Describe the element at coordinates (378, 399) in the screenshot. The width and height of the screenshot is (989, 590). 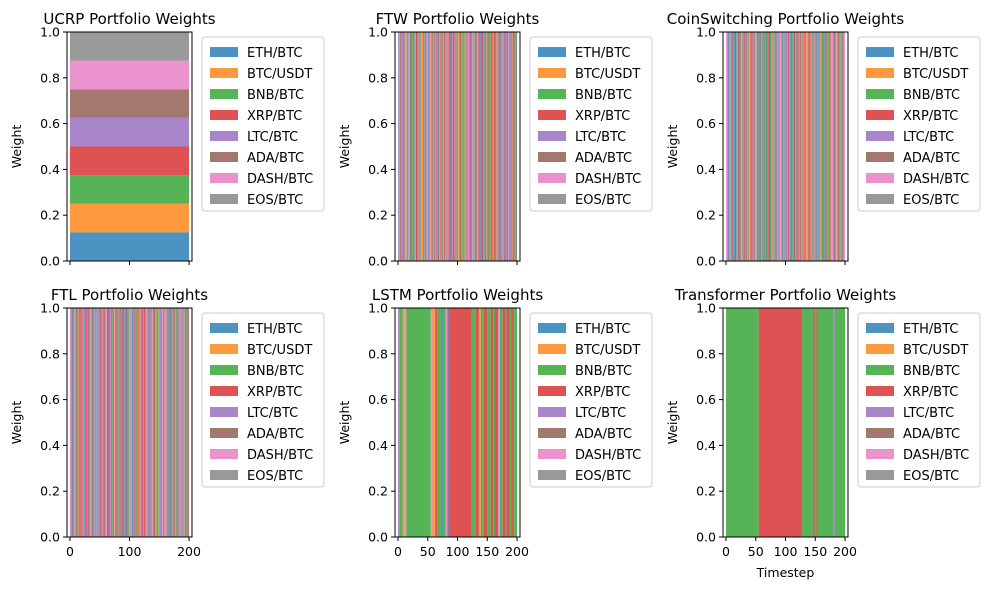
I see `y-tick-label: 0.6` at that location.